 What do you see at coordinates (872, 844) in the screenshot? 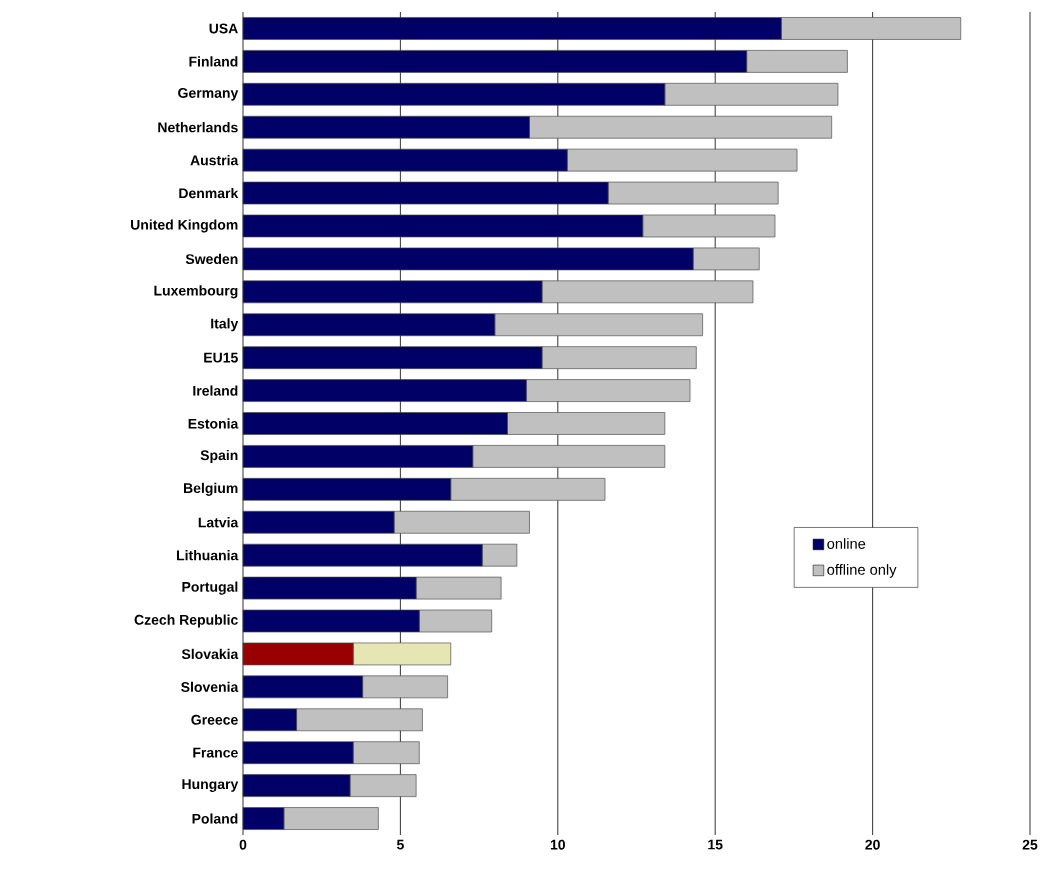
I see `x-tick-label: 20` at bounding box center [872, 844].